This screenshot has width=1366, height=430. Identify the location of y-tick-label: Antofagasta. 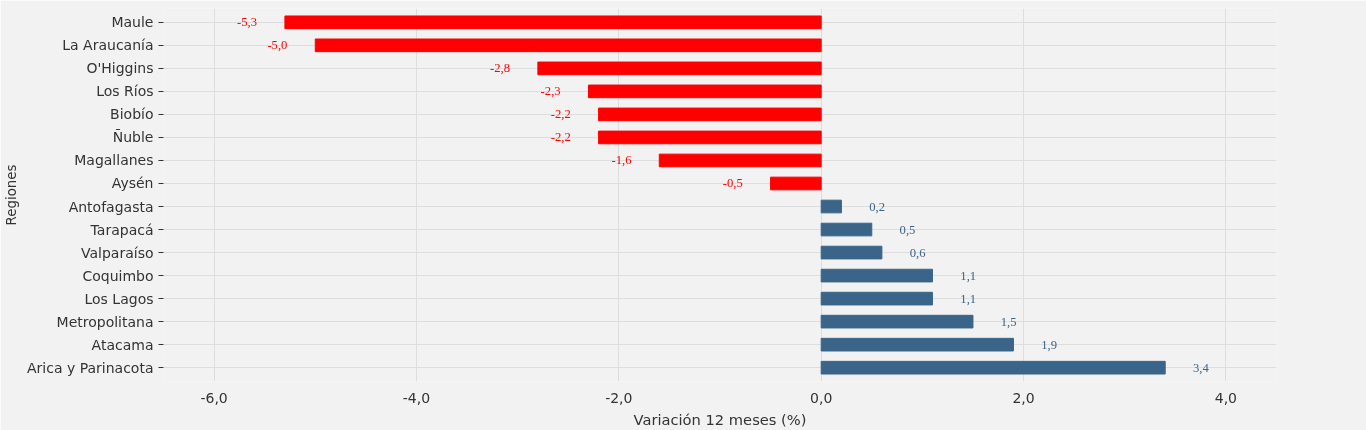
(111, 206).